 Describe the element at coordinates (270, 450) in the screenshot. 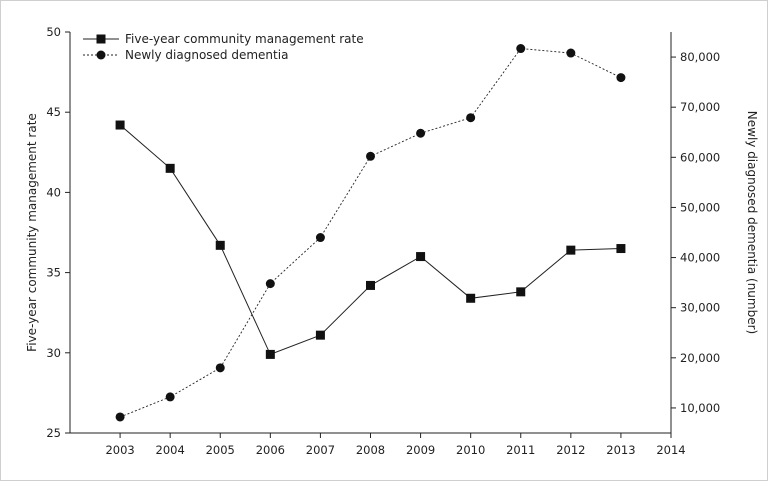

I see `x-tick-label: 2006` at that location.